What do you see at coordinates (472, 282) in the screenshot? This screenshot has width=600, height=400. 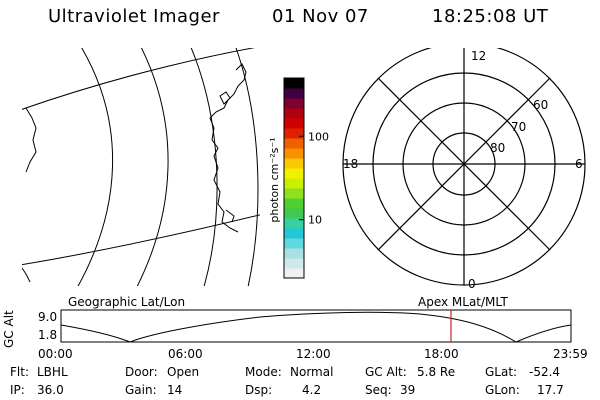 I see `mlt-label-0: 0` at bounding box center [472, 282].